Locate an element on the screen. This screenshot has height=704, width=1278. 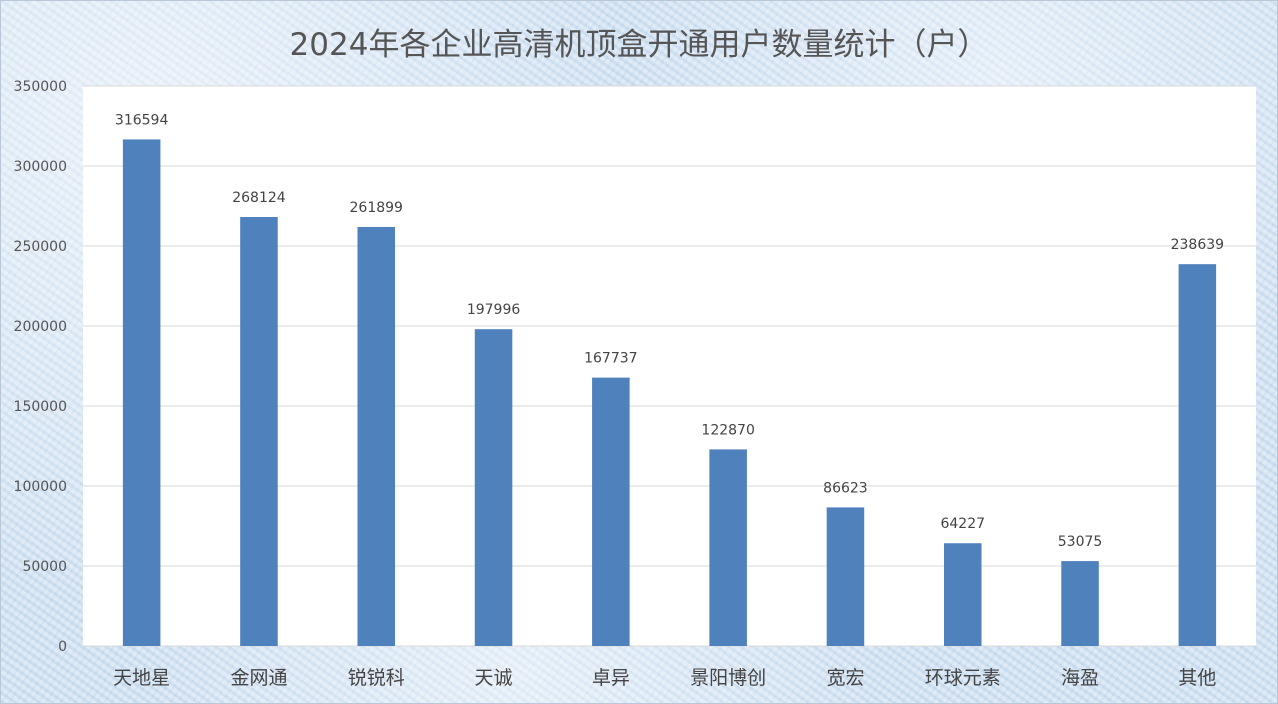
data-label: 261899 is located at coordinates (376, 208).